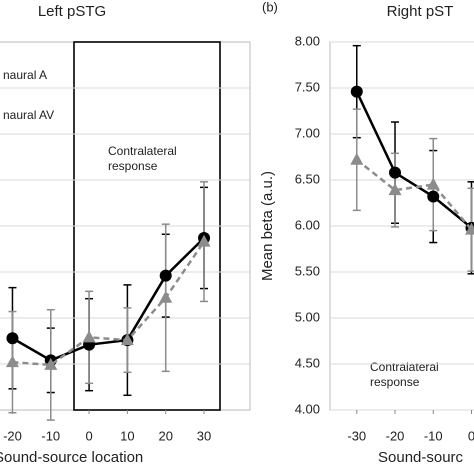  I want to click on y-tick-label: 5.50, so click(307, 270).